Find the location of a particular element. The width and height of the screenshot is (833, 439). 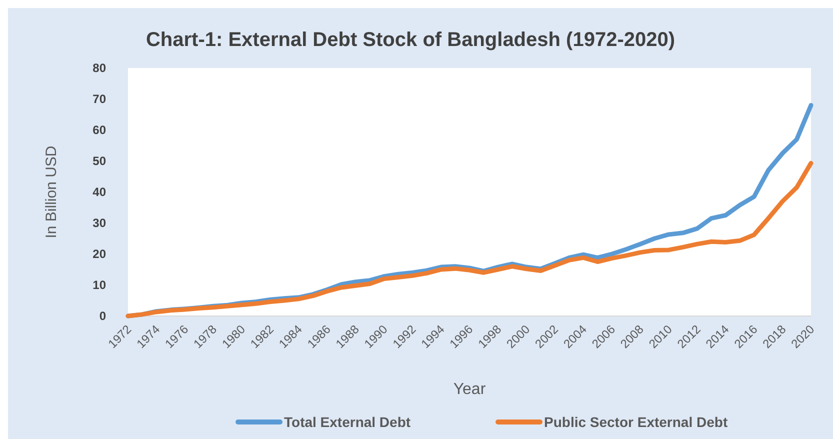

y-tick-label: 40 is located at coordinates (99, 192).